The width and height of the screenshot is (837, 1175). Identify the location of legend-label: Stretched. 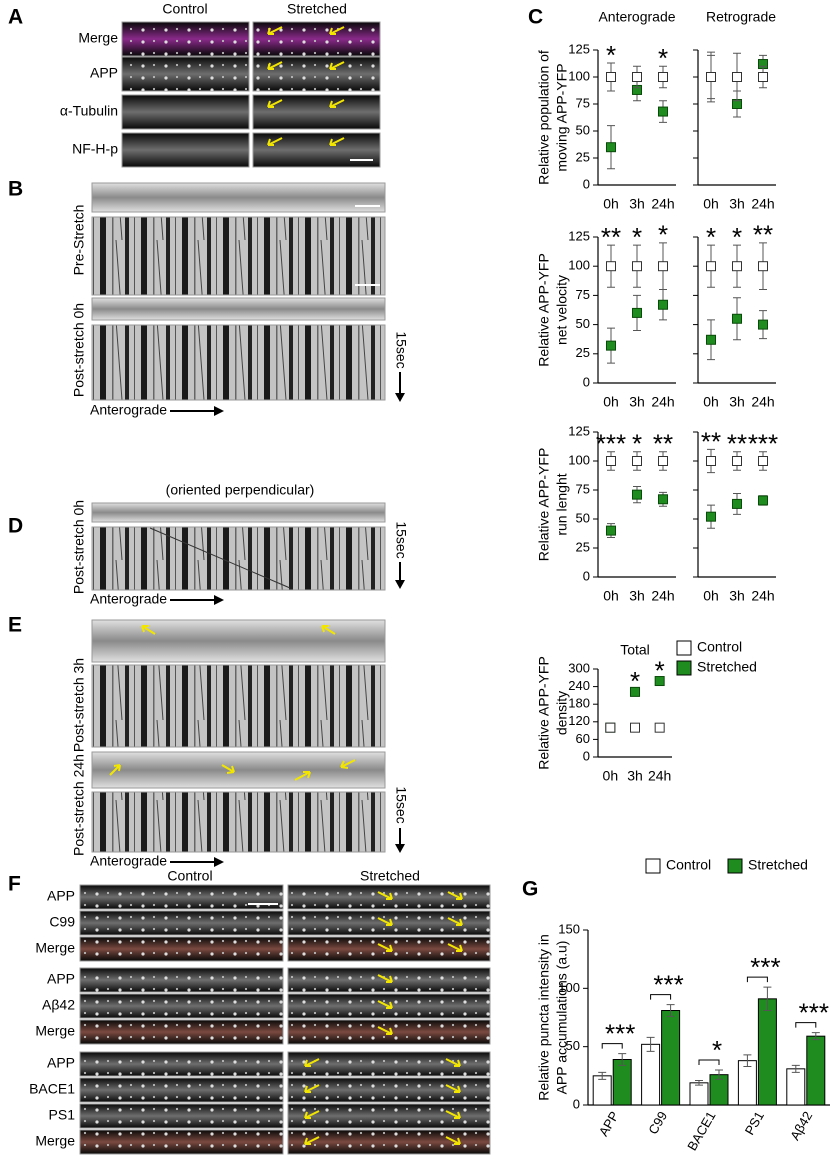
(727, 667).